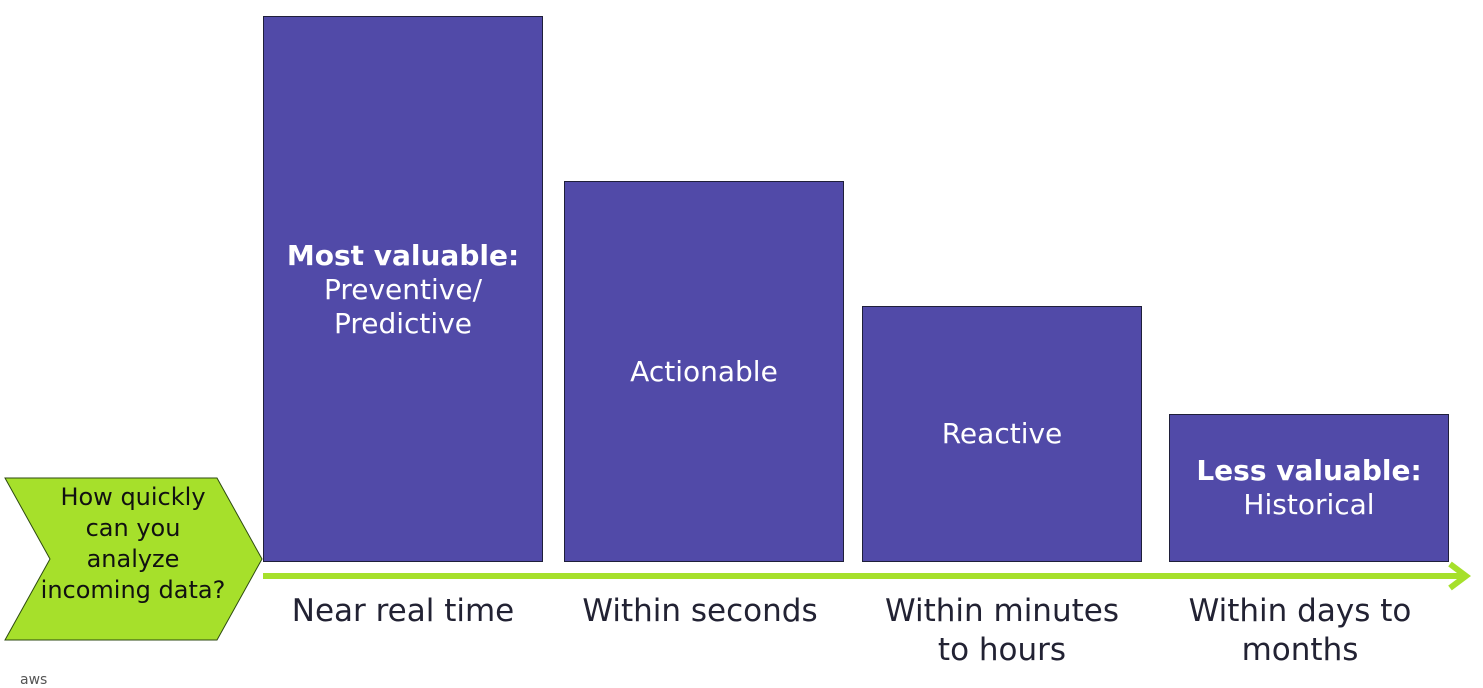 This screenshot has height=688, width=1483. Describe the element at coordinates (403, 255) in the screenshot. I see `bar-heading: Most valuable:` at that location.